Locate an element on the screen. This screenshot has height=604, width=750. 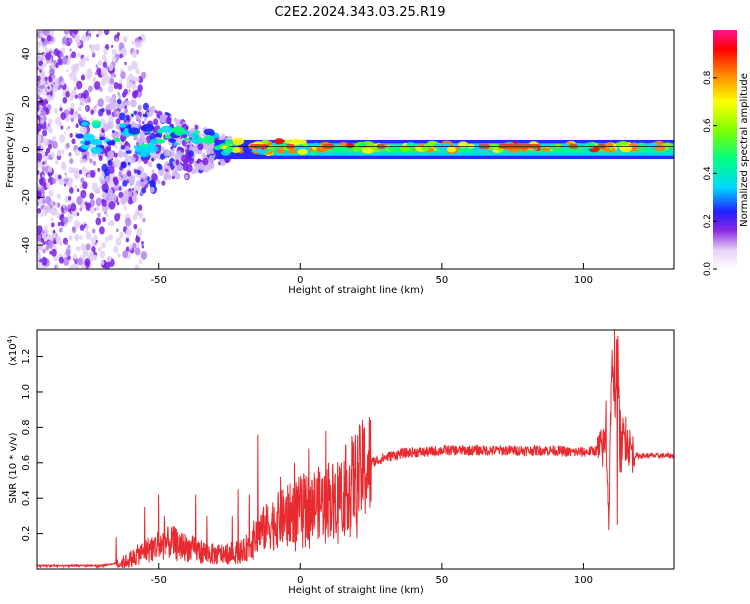
snr-x-tick-label: 0 is located at coordinates (300, 580).